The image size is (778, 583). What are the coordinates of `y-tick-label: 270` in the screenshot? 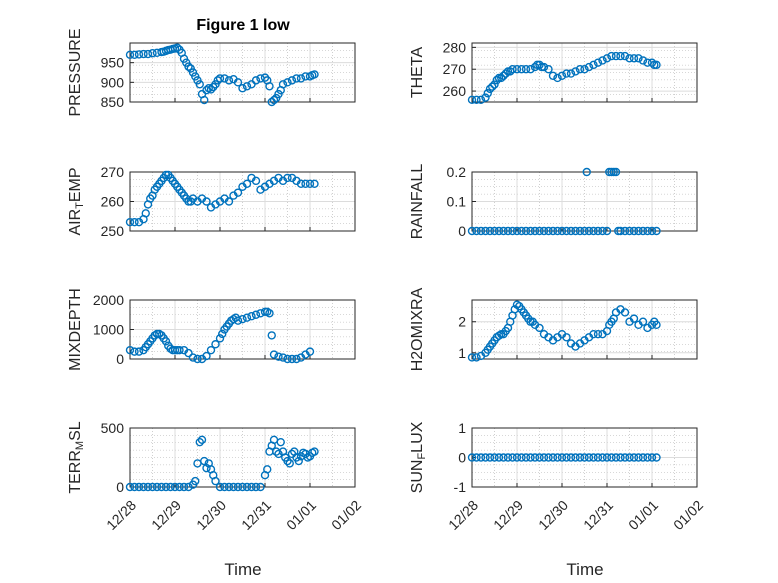 It's located at (455, 69).